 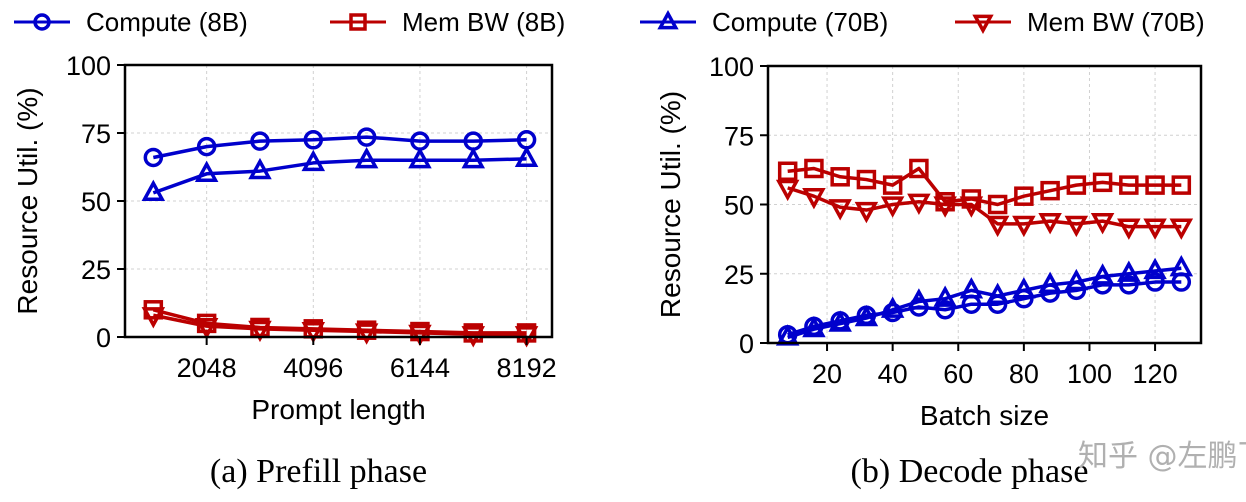 What do you see at coordinates (96, 270) in the screenshot?
I see `y-tick-label: 25` at bounding box center [96, 270].